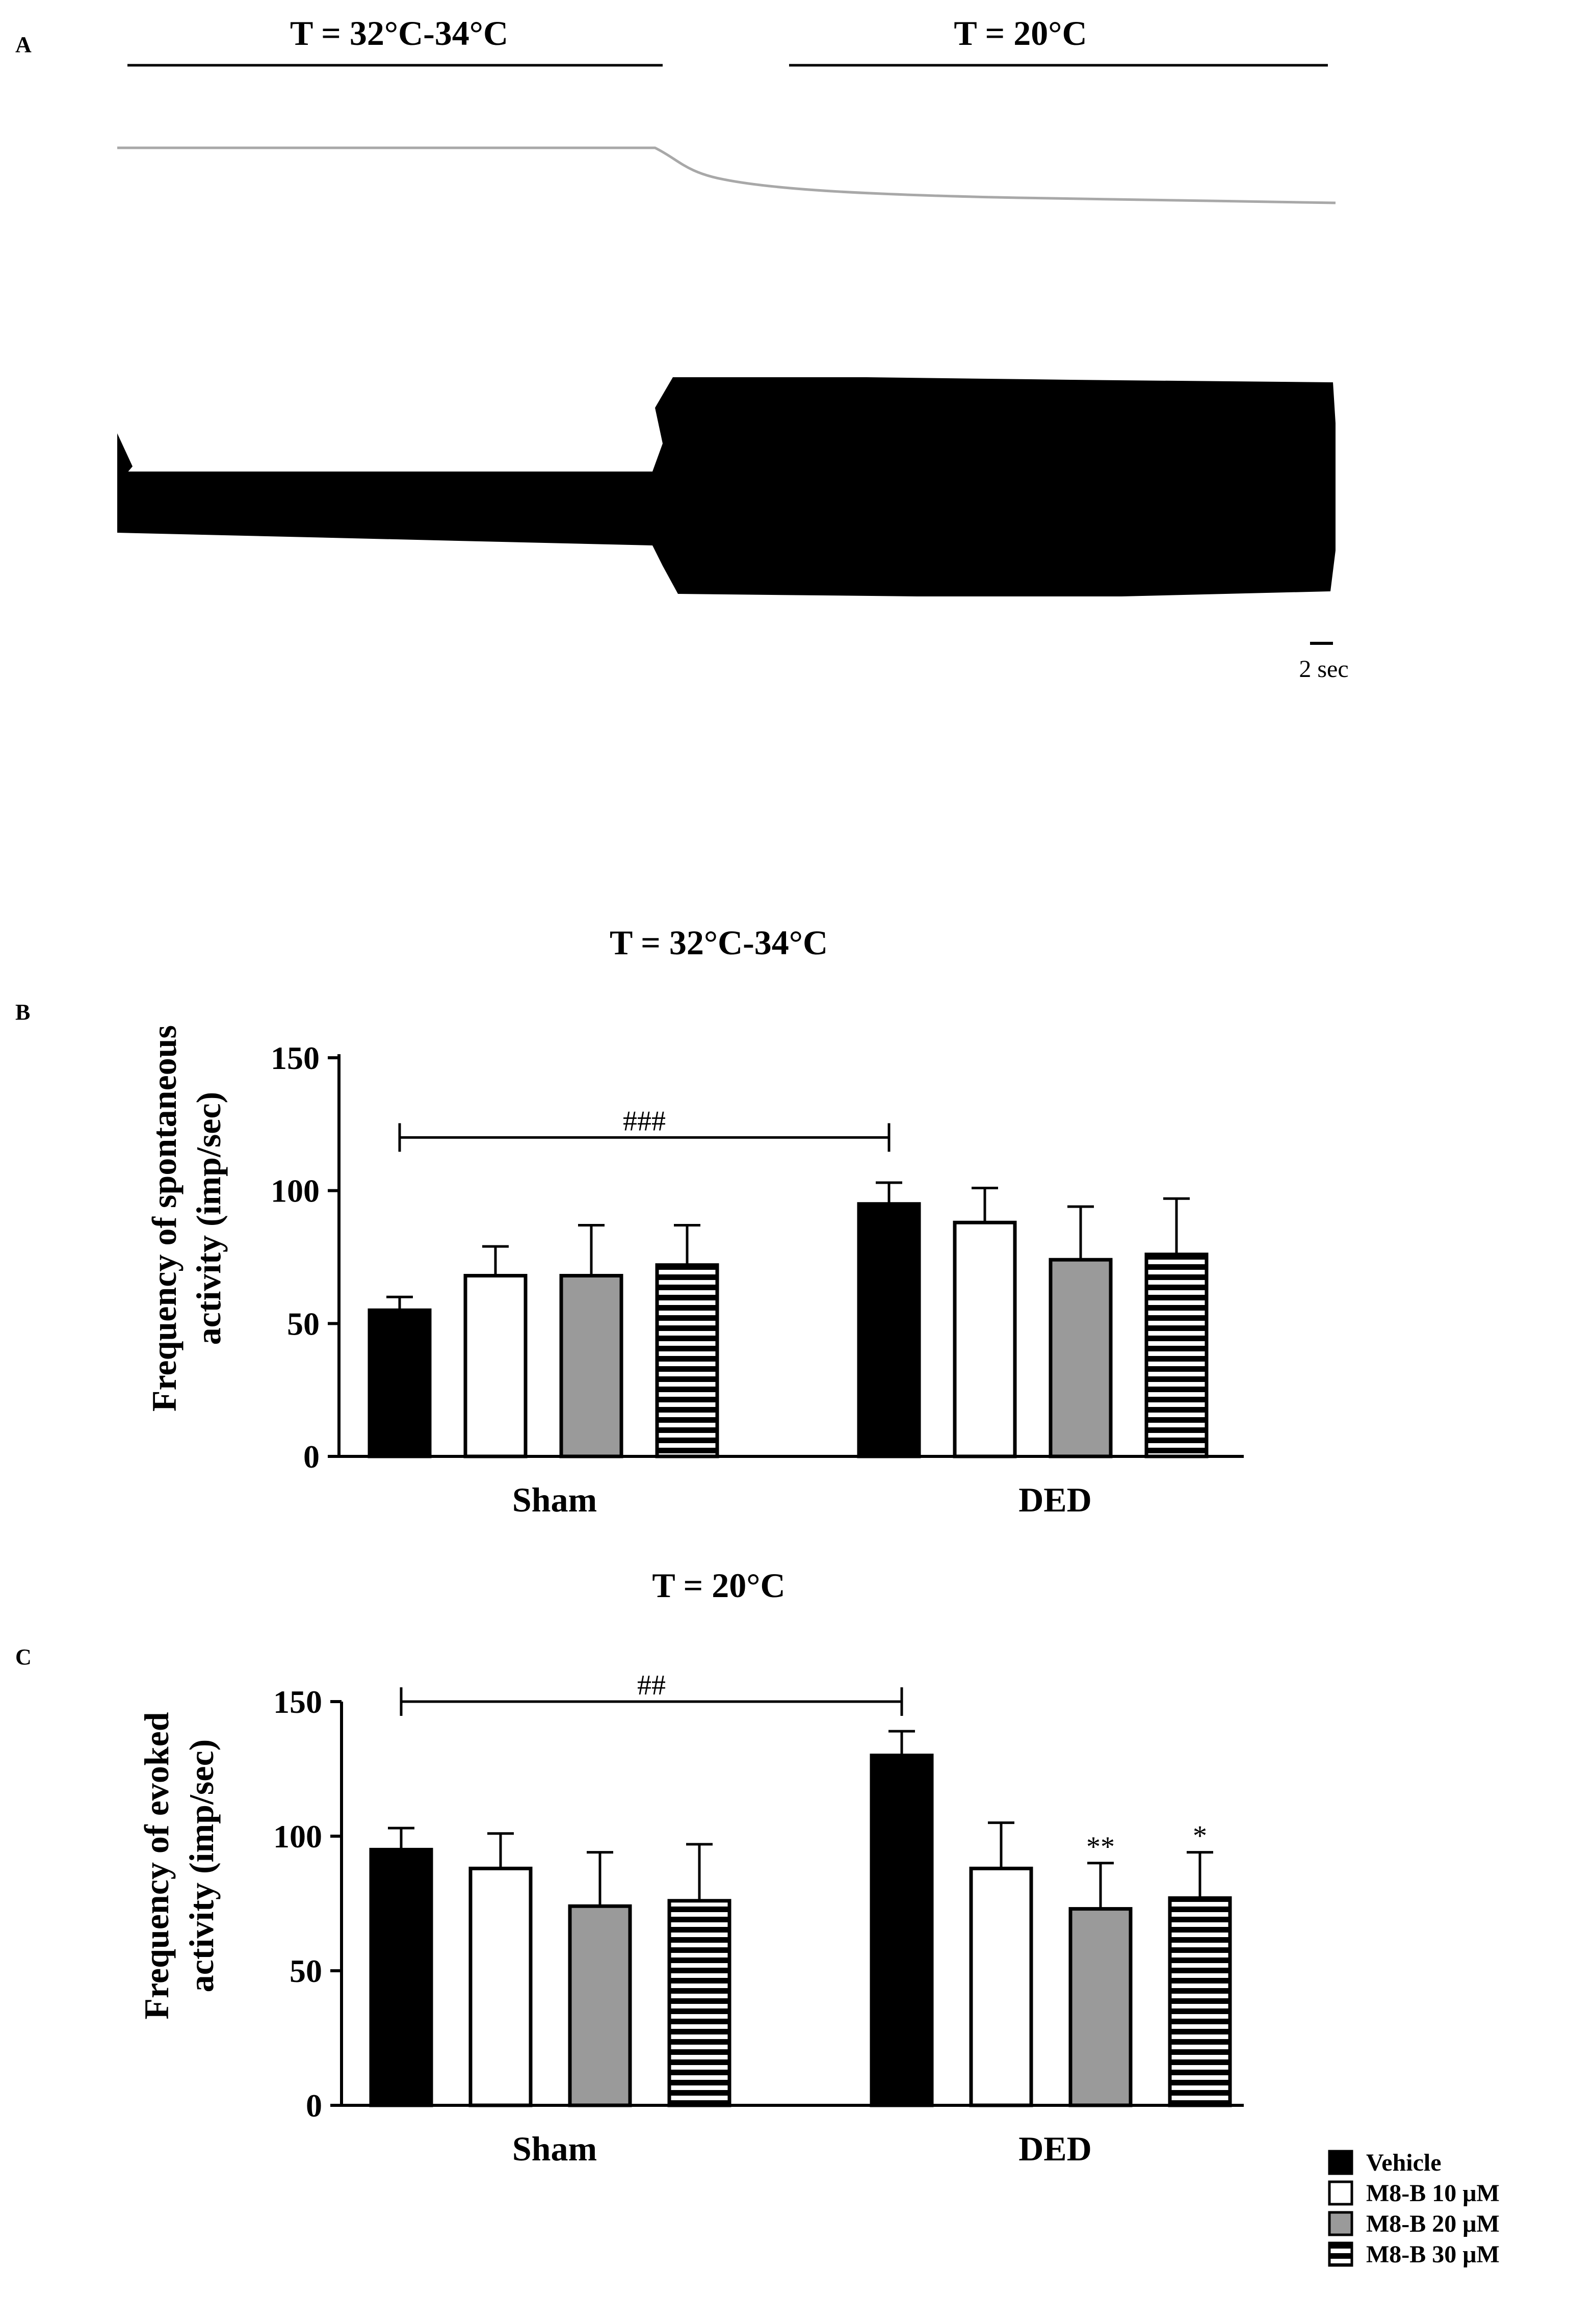 This screenshot has width=1596, height=2297. I want to click on legend-label: M8-B 30 μM, so click(1433, 2254).